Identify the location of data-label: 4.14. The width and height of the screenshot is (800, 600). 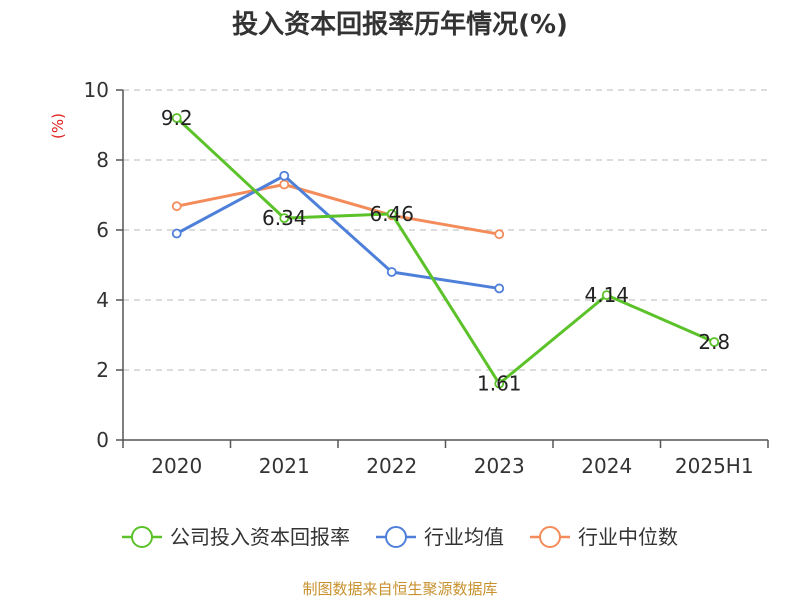
(606, 295).